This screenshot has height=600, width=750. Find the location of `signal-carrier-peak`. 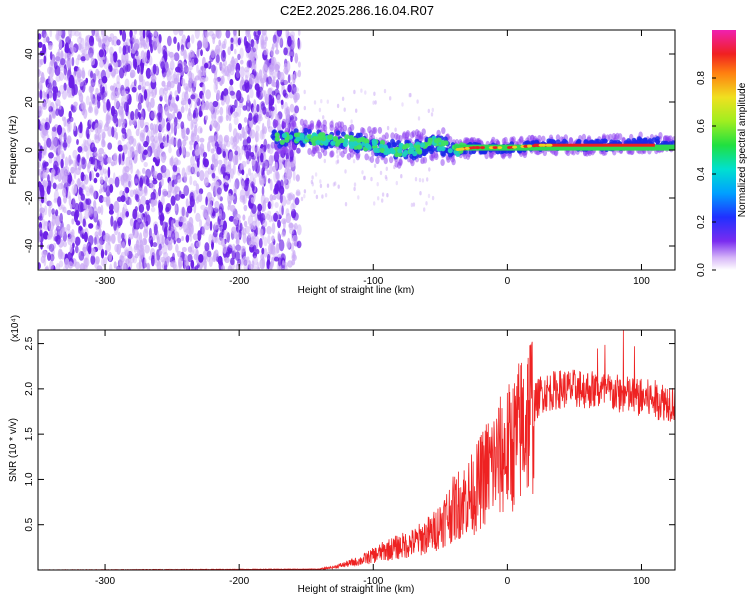

signal-carrier-peak is located at coordinates (594, 145).